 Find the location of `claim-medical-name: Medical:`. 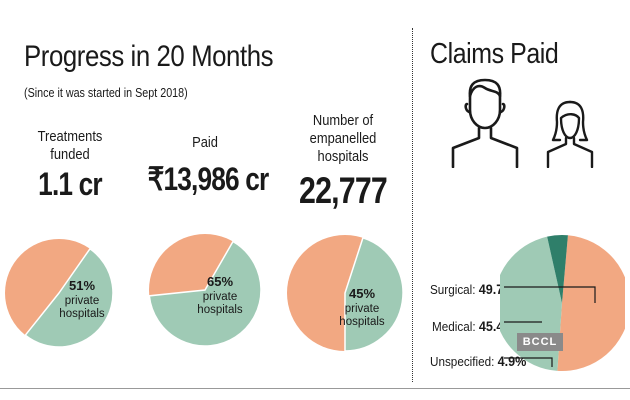

claim-medical-name: Medical: is located at coordinates (454, 326).